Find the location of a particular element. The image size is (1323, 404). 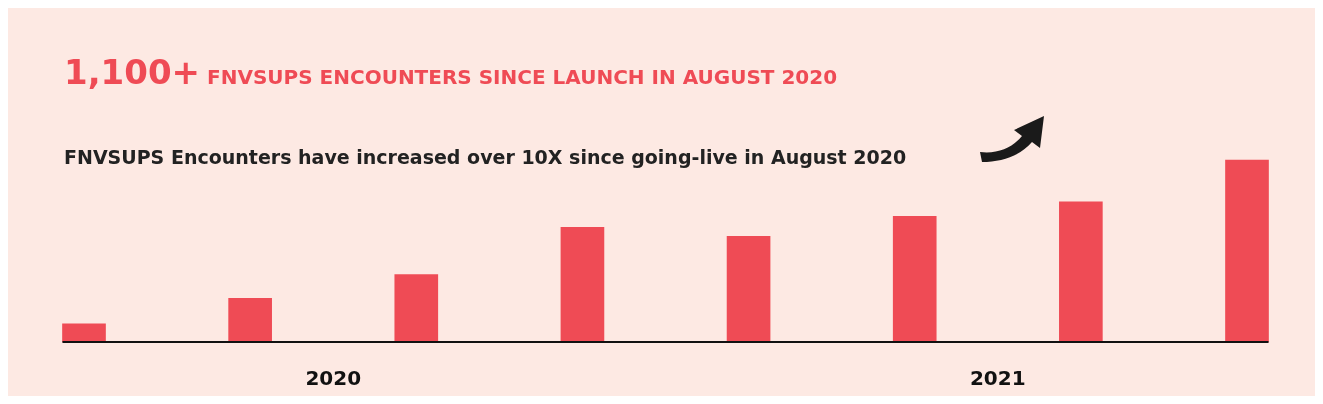

chart-title: 1,100+ FNVSUPS ENCOUNTERS SINCE LAUNCH IN AUGUST 2020 is located at coordinates (451, 72).